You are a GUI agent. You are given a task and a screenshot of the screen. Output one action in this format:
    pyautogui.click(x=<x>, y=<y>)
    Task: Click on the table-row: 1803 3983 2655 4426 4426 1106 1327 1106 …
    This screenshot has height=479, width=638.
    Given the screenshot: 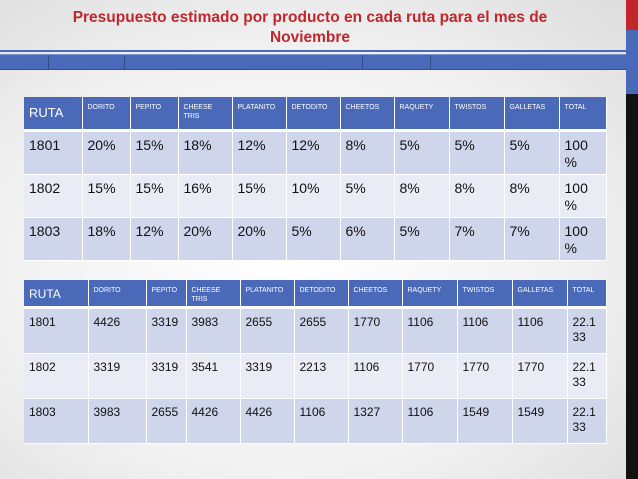 What is the action you would take?
    pyautogui.click(x=315, y=421)
    